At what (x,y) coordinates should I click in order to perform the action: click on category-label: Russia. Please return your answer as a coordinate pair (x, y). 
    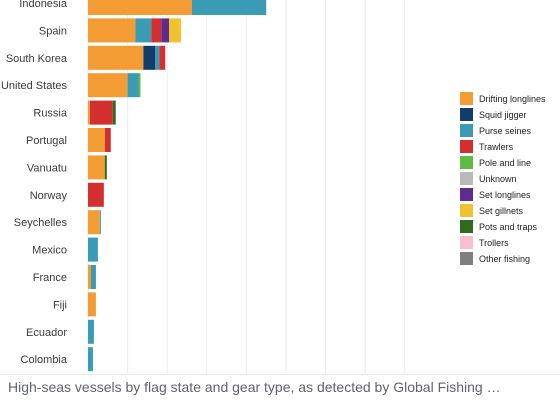
    Looking at the image, I should click on (50, 114).